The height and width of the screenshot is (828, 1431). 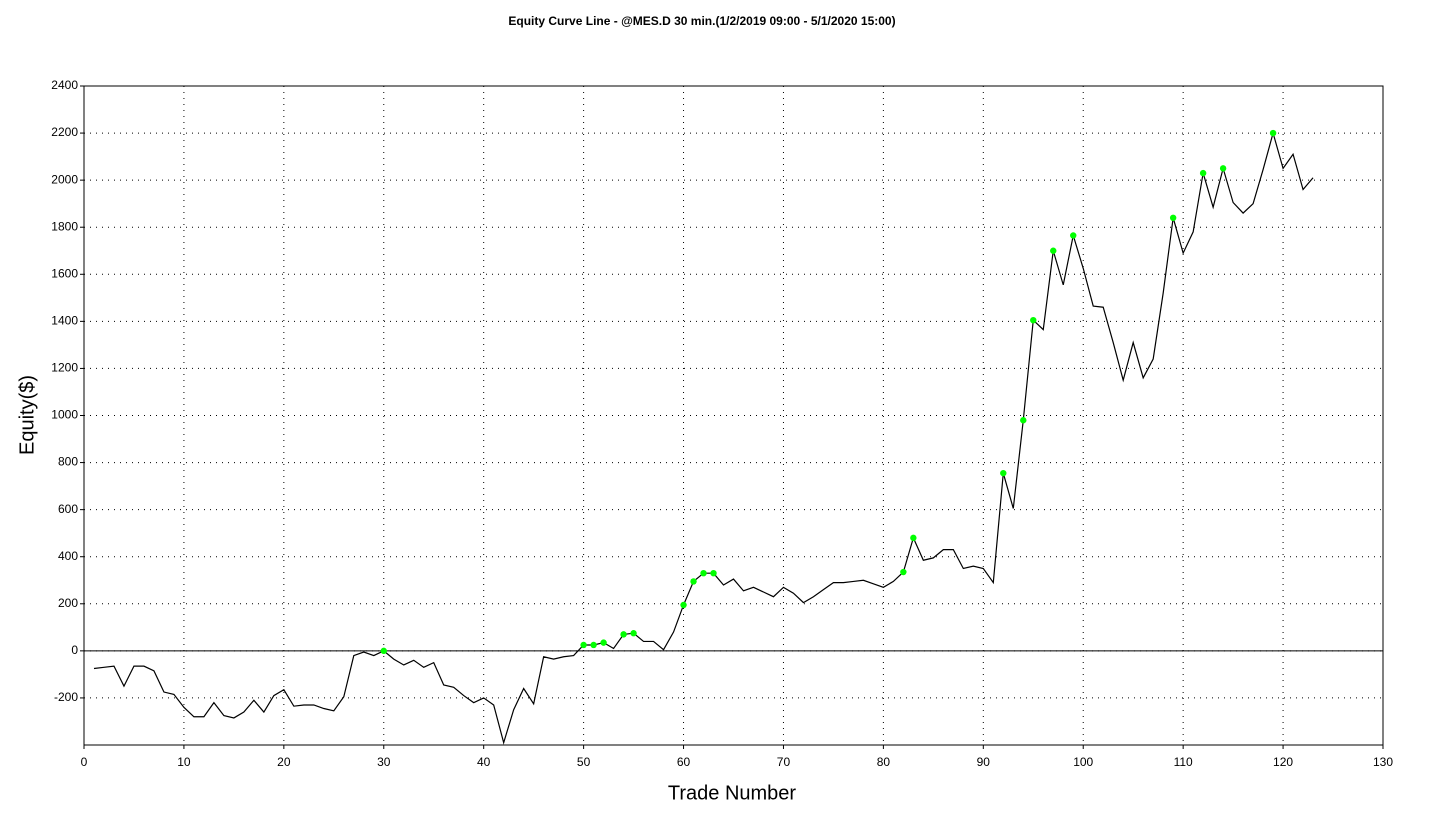 I want to click on y-axis-title: Equity($), so click(x=27, y=415).